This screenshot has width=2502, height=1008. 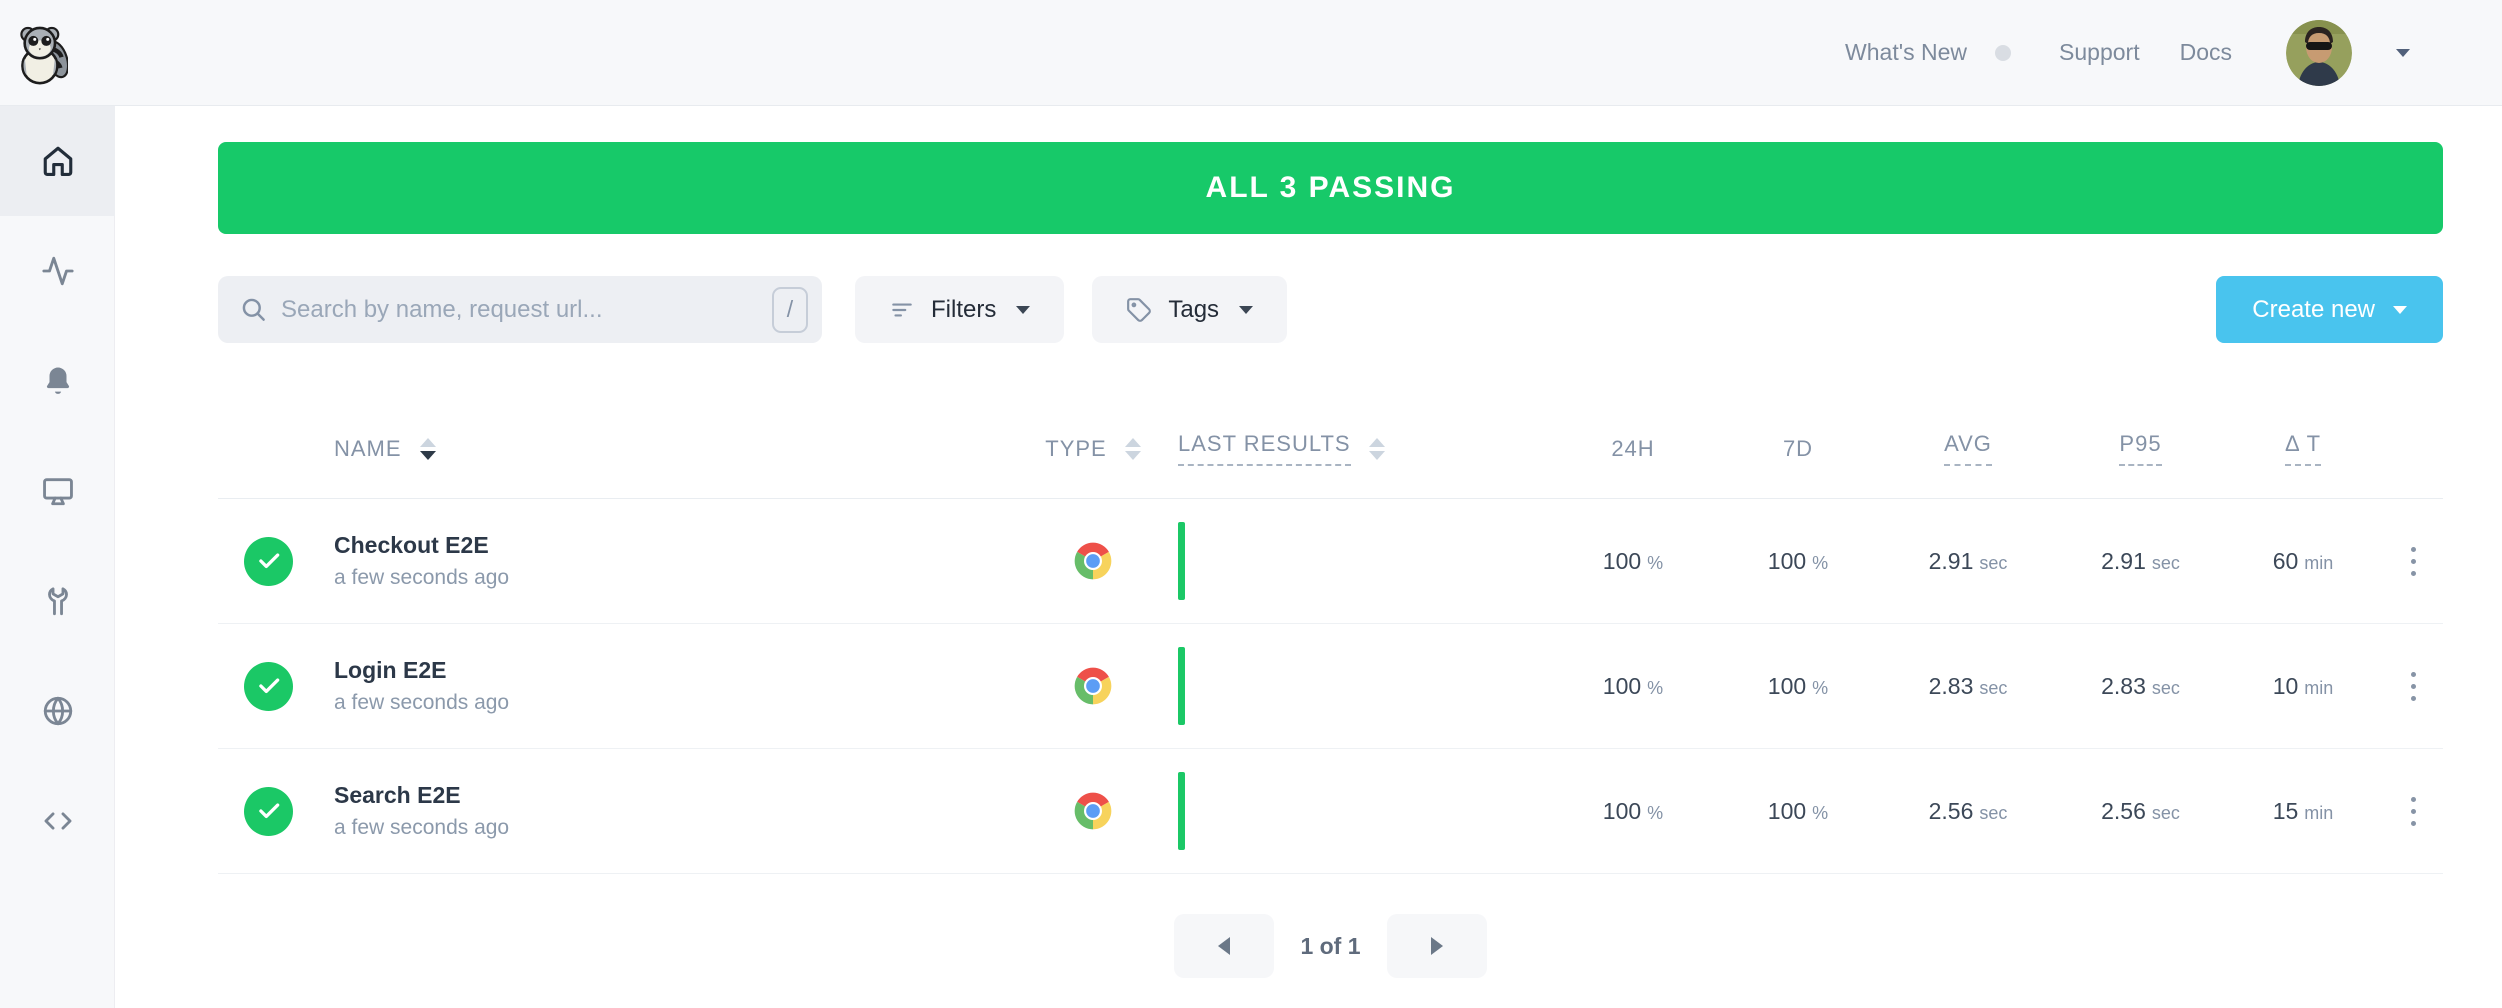 I want to click on sidebar-item-maintenance, so click(x=57, y=601).